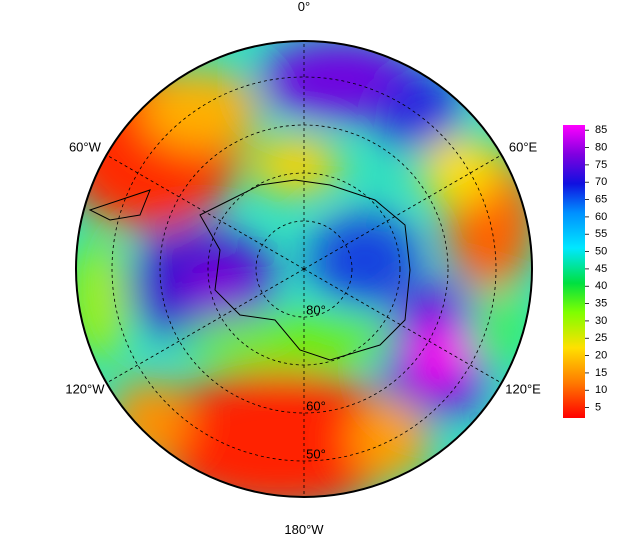  Describe the element at coordinates (574, 271) in the screenshot. I see `colorbar` at that location.